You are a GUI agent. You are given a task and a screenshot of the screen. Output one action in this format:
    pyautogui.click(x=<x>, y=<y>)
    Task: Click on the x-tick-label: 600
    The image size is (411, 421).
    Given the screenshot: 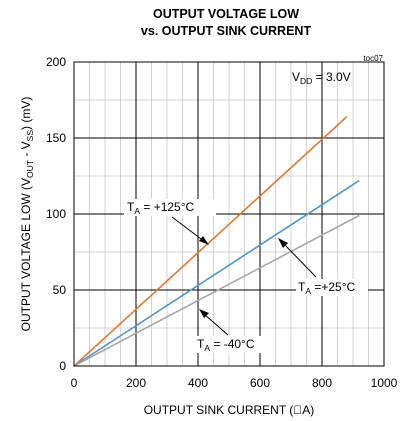 What is the action you would take?
    pyautogui.click(x=260, y=383)
    